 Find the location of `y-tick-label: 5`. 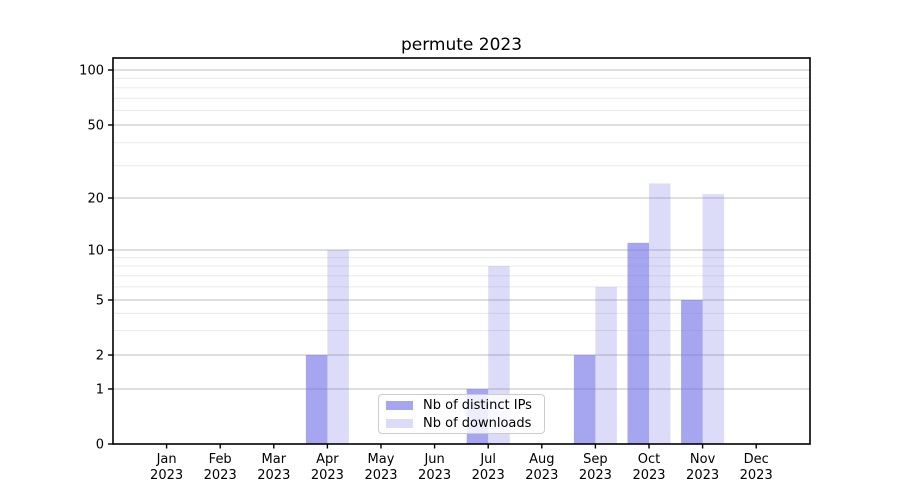

y-tick-label: 5 is located at coordinates (100, 301).